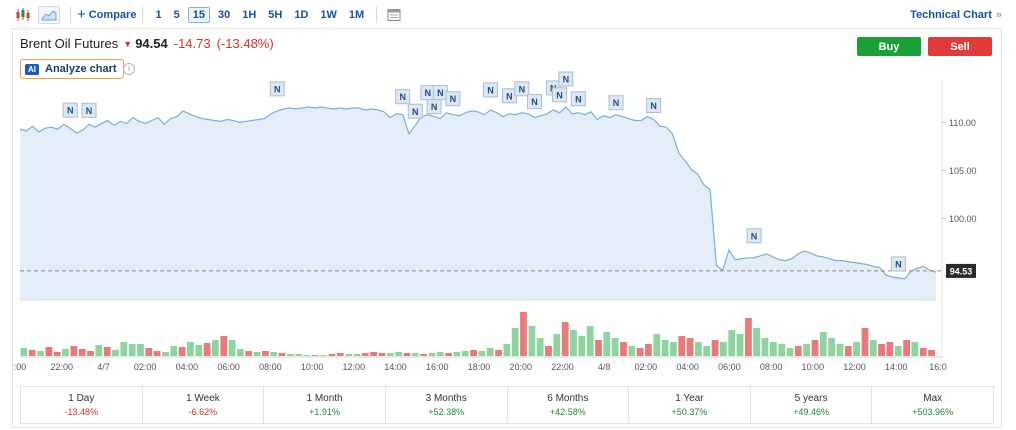 This screenshot has width=1016, height=430. I want to click on x-tick-label: 02:00, so click(145, 367).